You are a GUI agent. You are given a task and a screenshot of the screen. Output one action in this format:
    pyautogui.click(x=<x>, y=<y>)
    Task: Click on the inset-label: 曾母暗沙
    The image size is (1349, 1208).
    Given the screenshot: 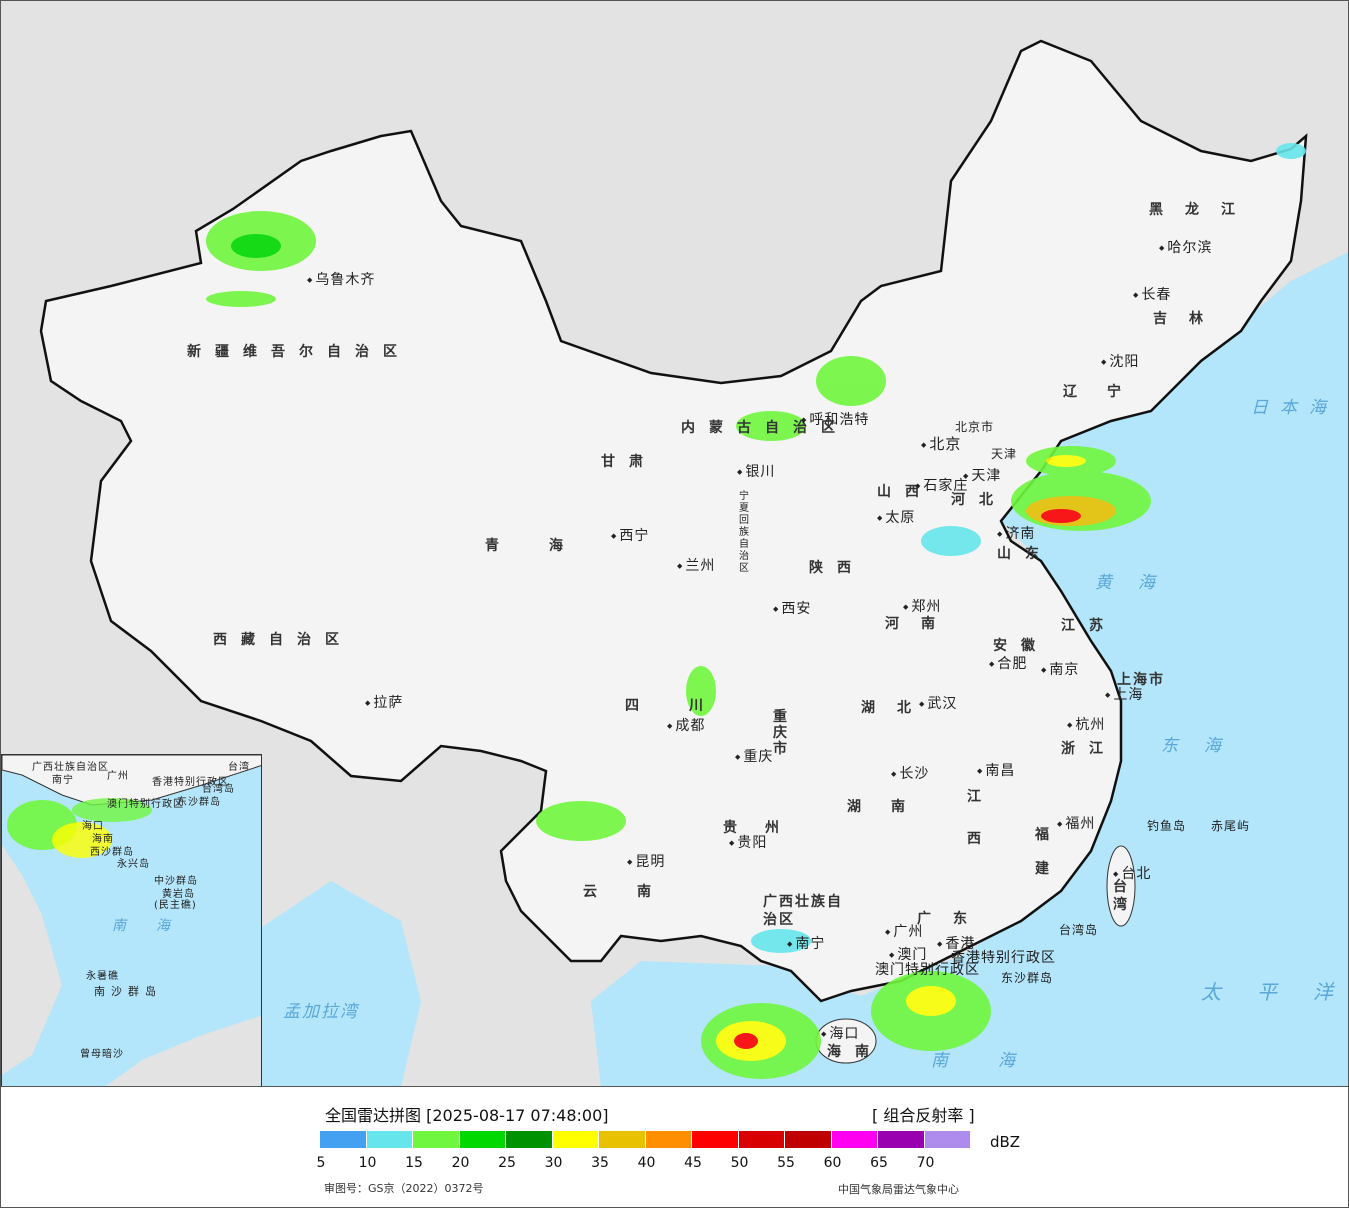 What is the action you would take?
    pyautogui.click(x=102, y=1054)
    